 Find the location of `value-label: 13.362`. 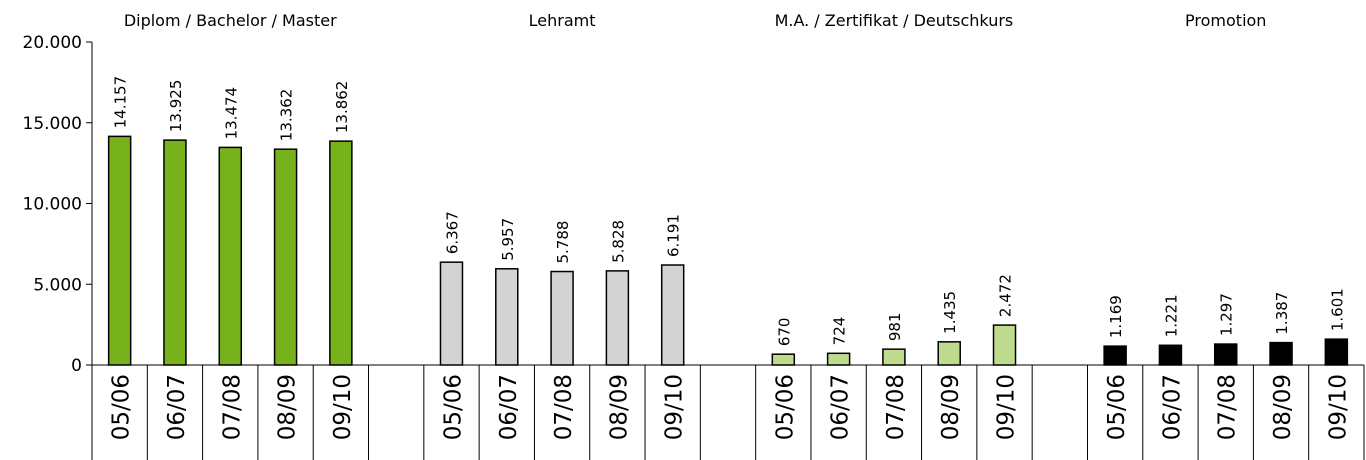

value-label: 13.362 is located at coordinates (287, 115).